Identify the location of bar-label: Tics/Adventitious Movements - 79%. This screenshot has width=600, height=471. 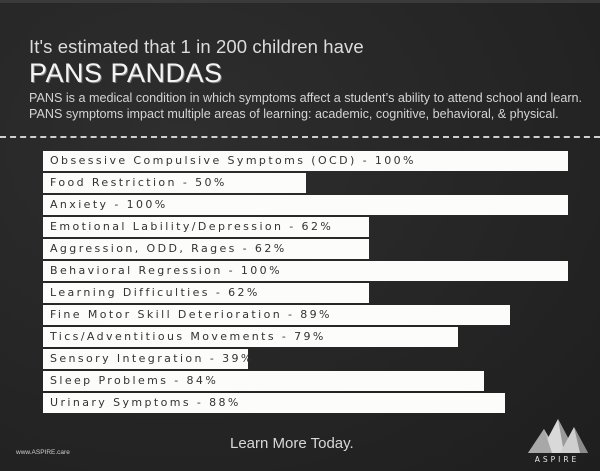
(188, 336).